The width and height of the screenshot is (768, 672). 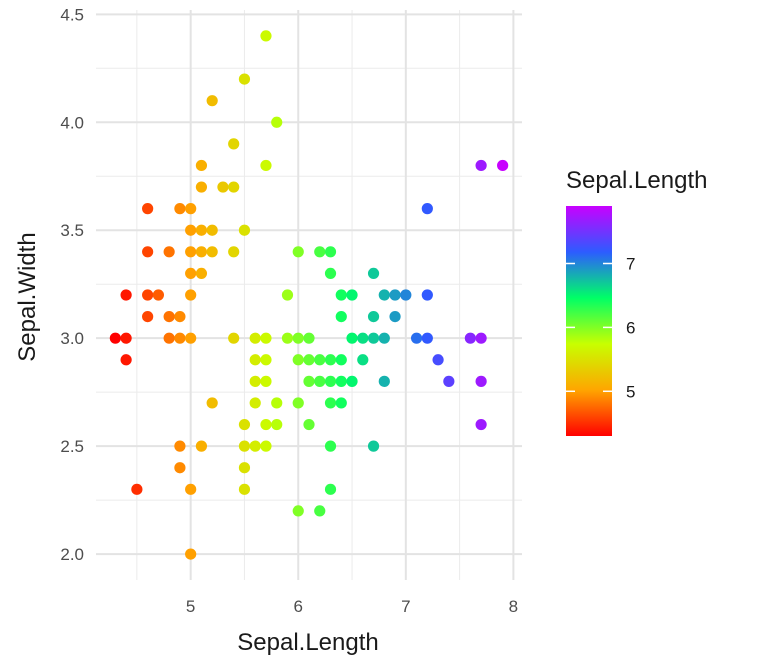 I want to click on y-tick-label: 3.5, so click(x=72, y=230).